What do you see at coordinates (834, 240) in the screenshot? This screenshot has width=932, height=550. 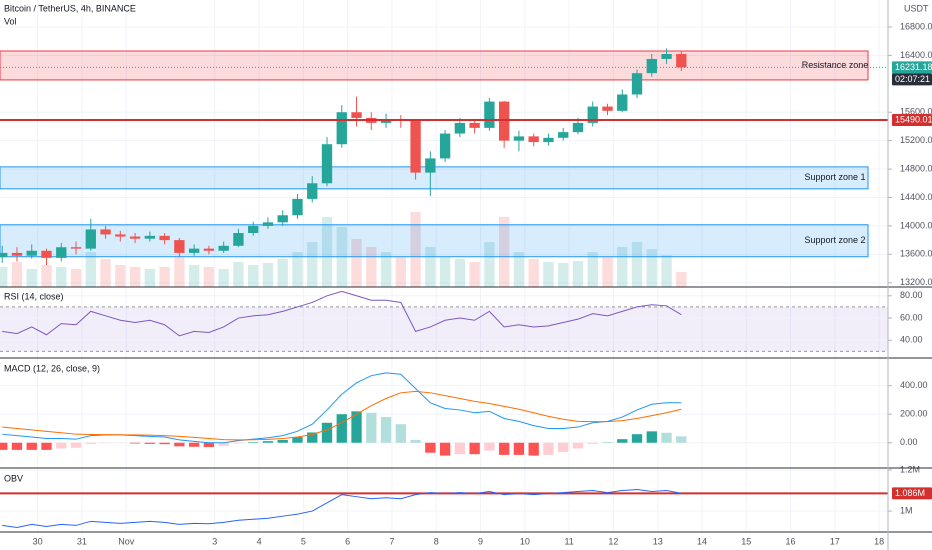 I see `zone-label: Support zone 2` at bounding box center [834, 240].